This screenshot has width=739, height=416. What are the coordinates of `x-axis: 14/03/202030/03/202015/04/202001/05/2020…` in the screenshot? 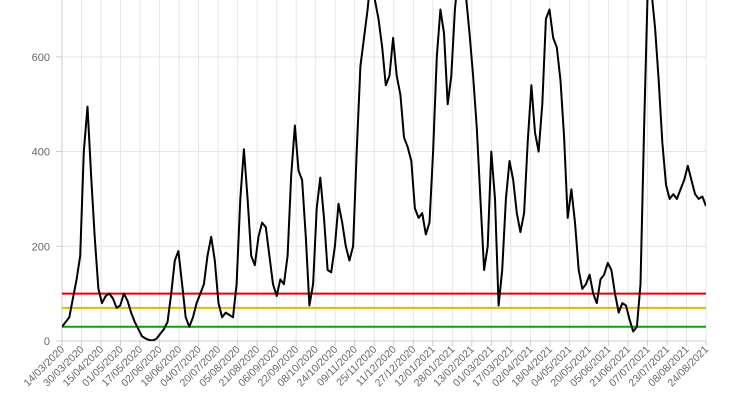 It's located at (366, 364).